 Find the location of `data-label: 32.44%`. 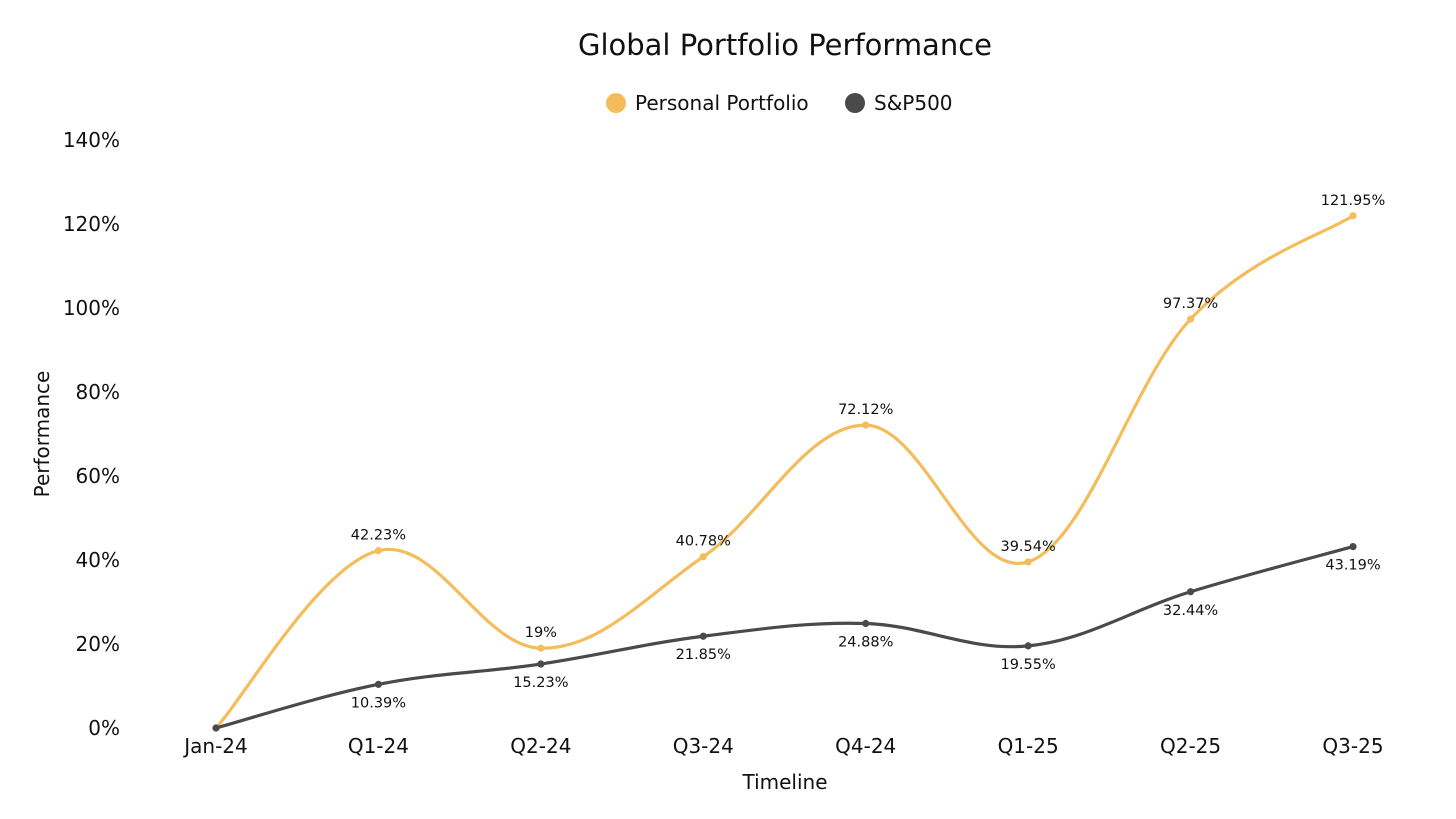

data-label: 32.44% is located at coordinates (1190, 611).